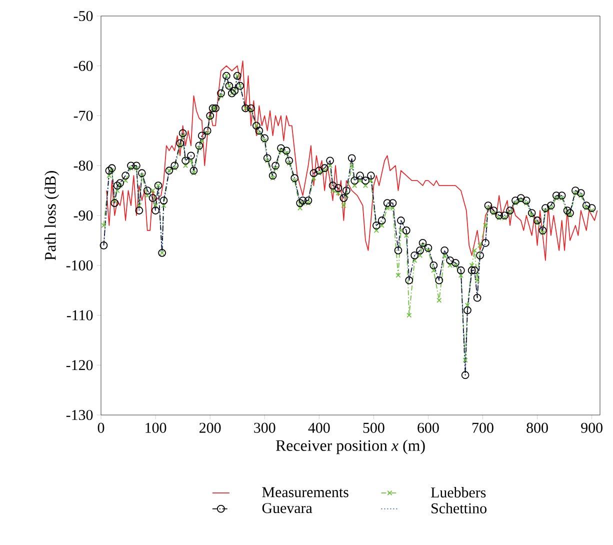 The image size is (613, 545). What do you see at coordinates (210, 427) in the screenshot?
I see `x-tick-label: 200` at bounding box center [210, 427].